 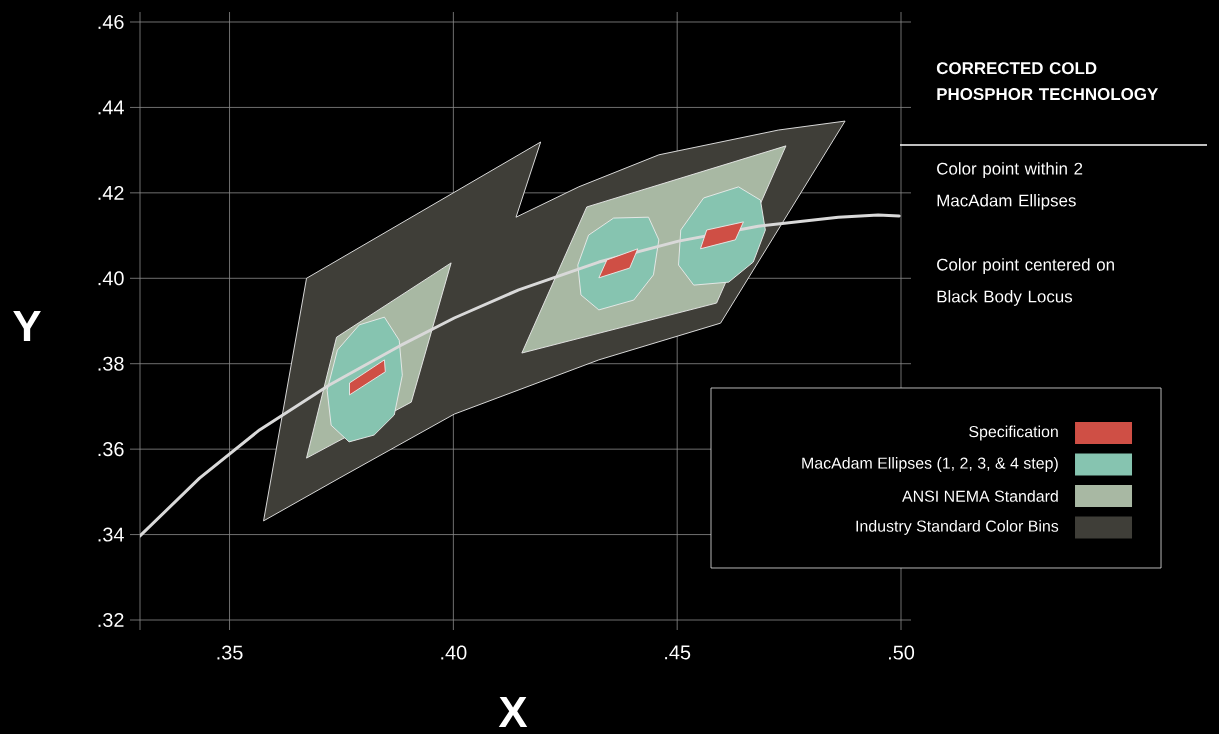 What do you see at coordinates (454, 652) in the screenshot?
I see `x-tick-label: .40` at bounding box center [454, 652].